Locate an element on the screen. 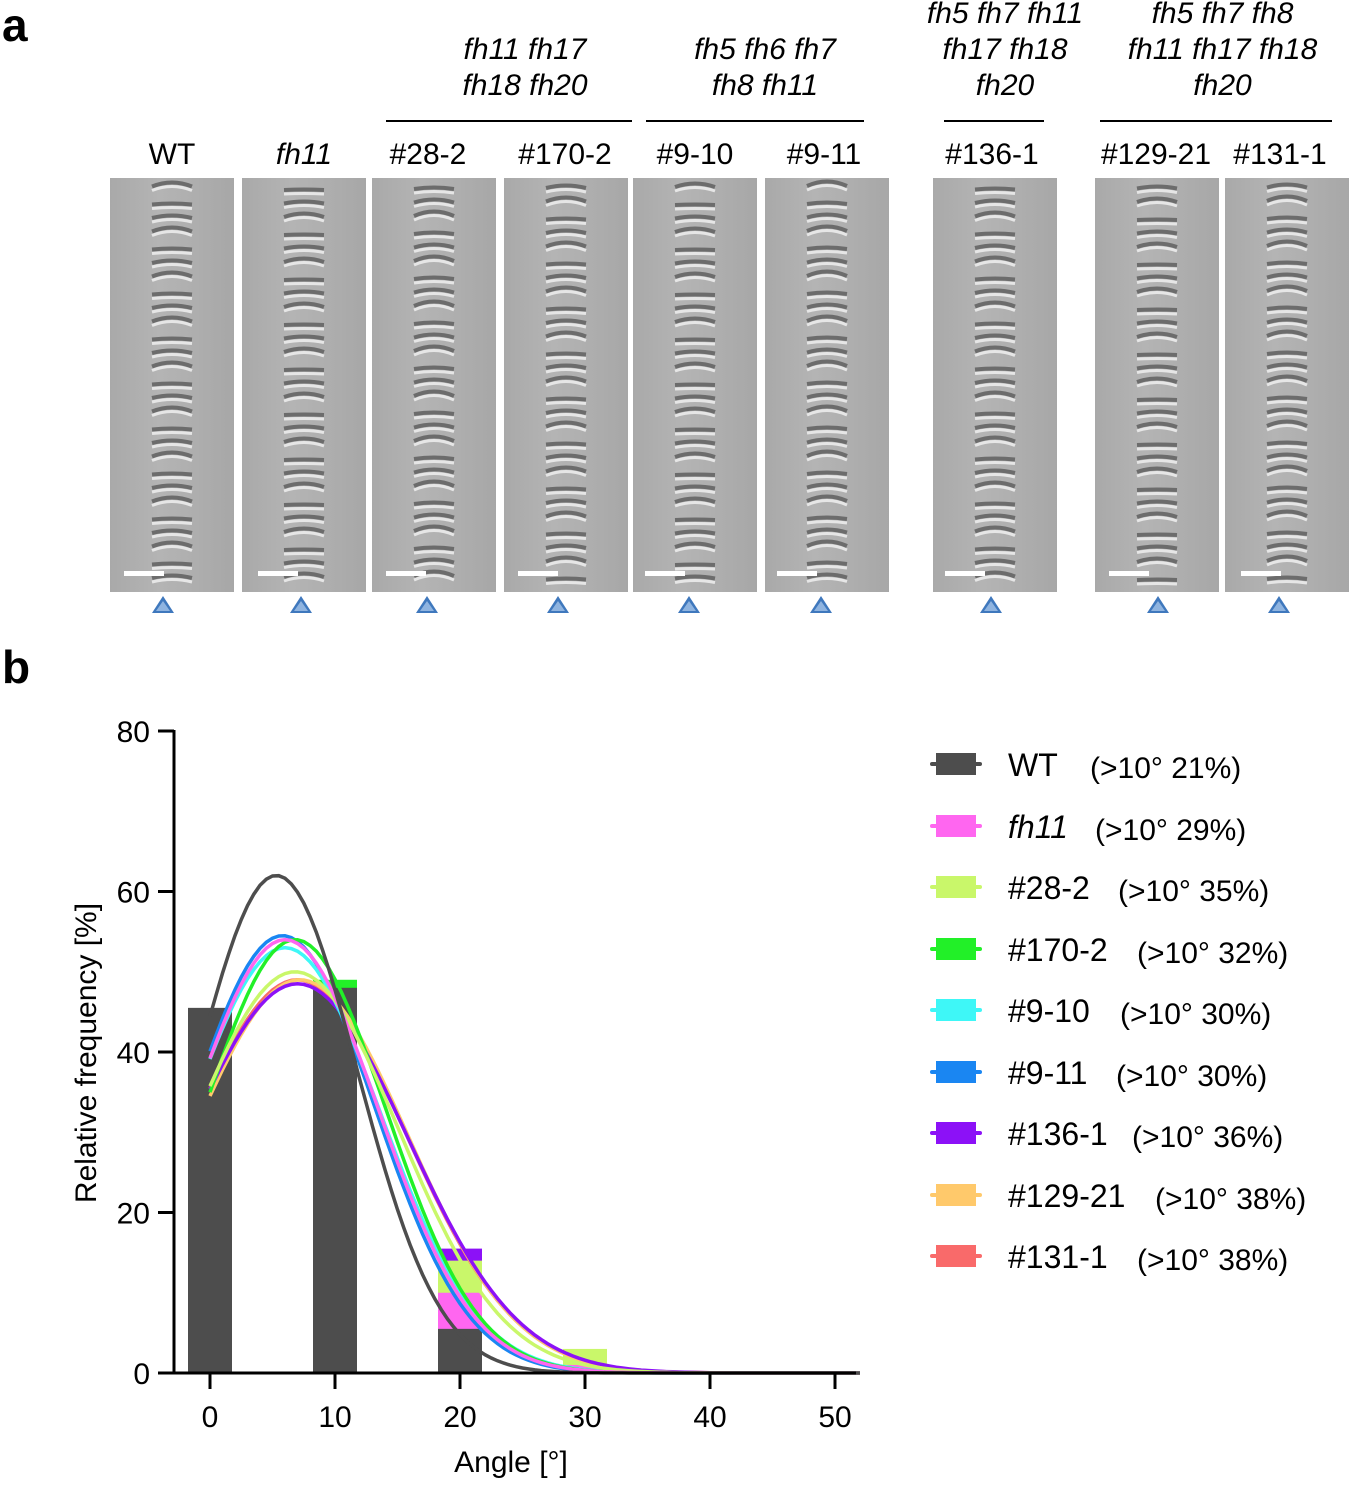 The height and width of the screenshot is (1486, 1350). legend-name: #9-10 is located at coordinates (1049, 1011).